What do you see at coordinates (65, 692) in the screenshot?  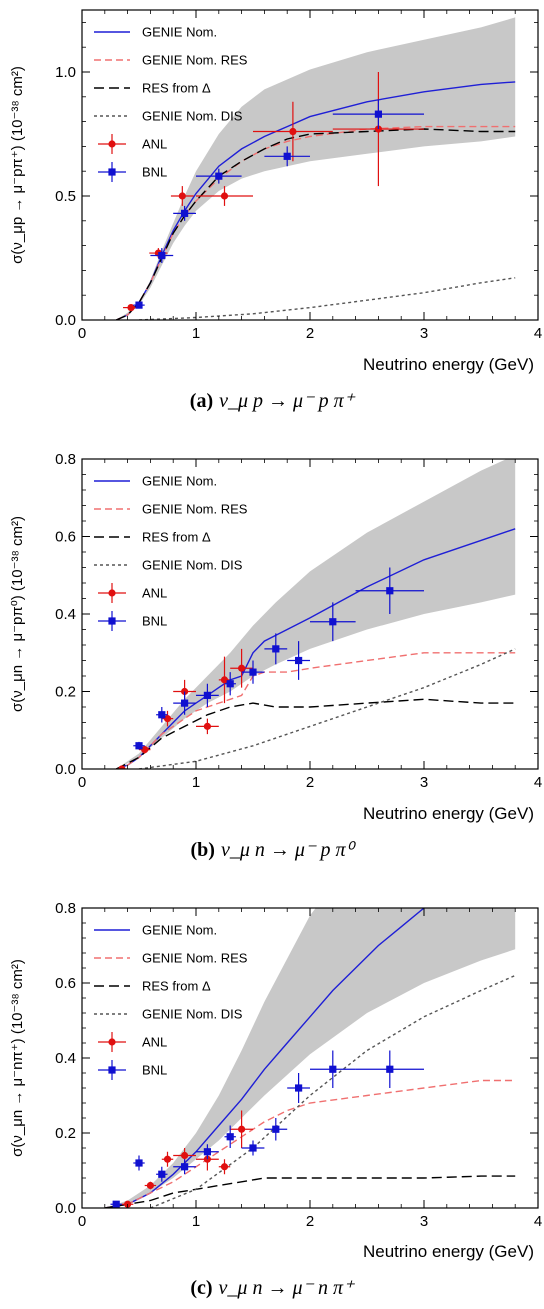 I see `y-tick-label: 0.2` at bounding box center [65, 692].